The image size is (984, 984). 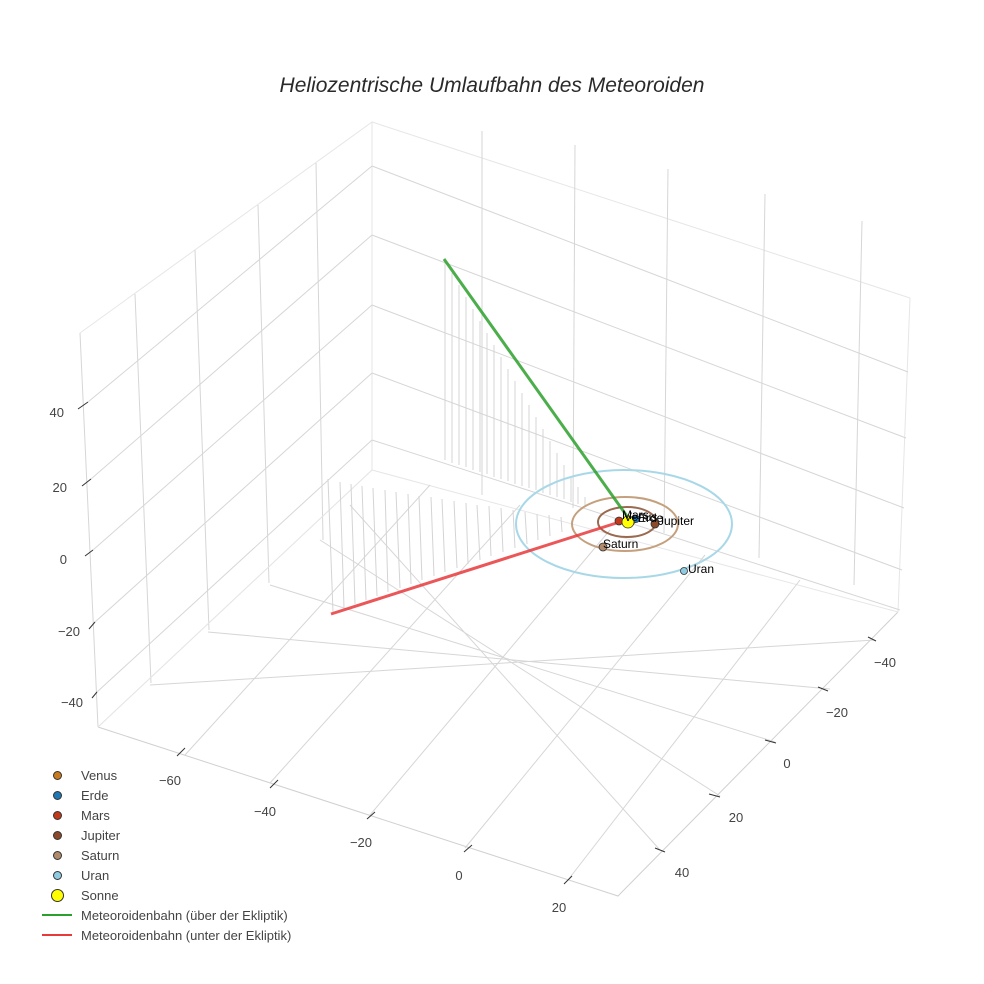 What do you see at coordinates (184, 915) in the screenshot?
I see `legend-label: Meteoroidenbahn (über der Ekliptik)` at bounding box center [184, 915].